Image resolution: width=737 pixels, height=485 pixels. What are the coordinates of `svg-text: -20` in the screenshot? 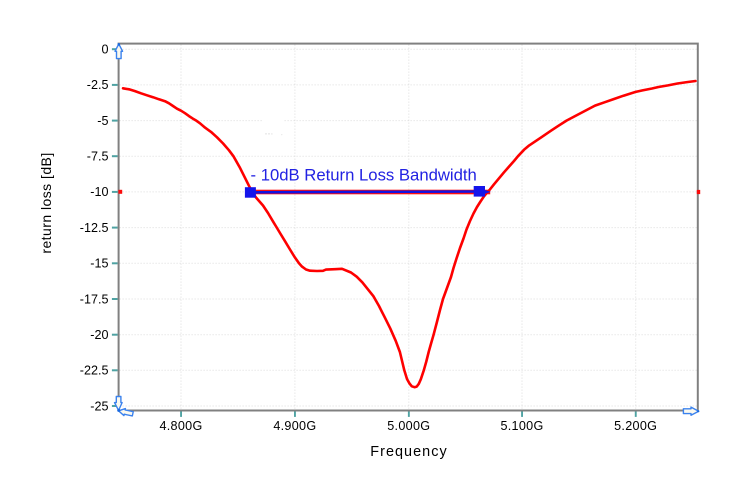 It's located at (99, 335).